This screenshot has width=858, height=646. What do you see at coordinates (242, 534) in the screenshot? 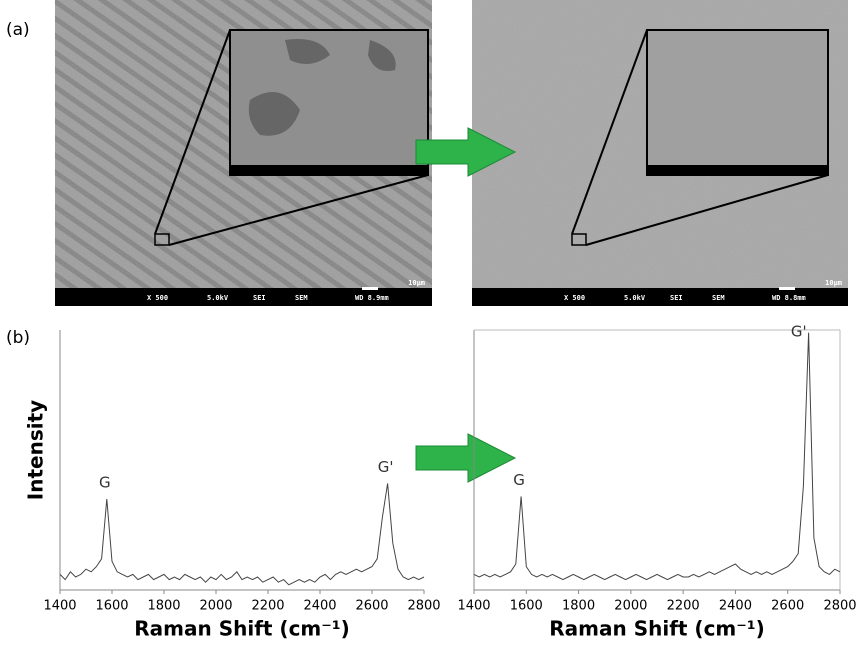
I see `spectrum-line` at bounding box center [242, 534].